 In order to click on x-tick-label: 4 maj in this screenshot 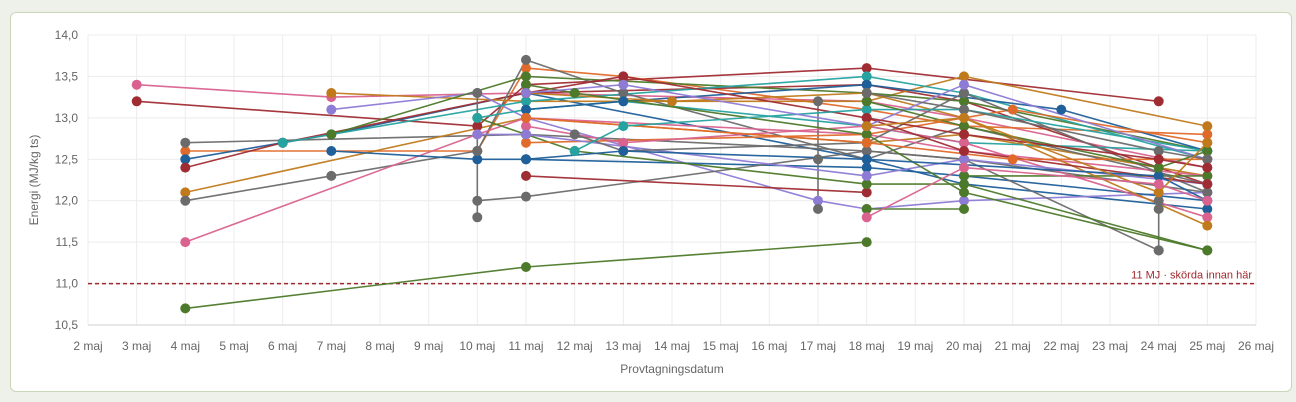, I will do `click(185, 346)`.